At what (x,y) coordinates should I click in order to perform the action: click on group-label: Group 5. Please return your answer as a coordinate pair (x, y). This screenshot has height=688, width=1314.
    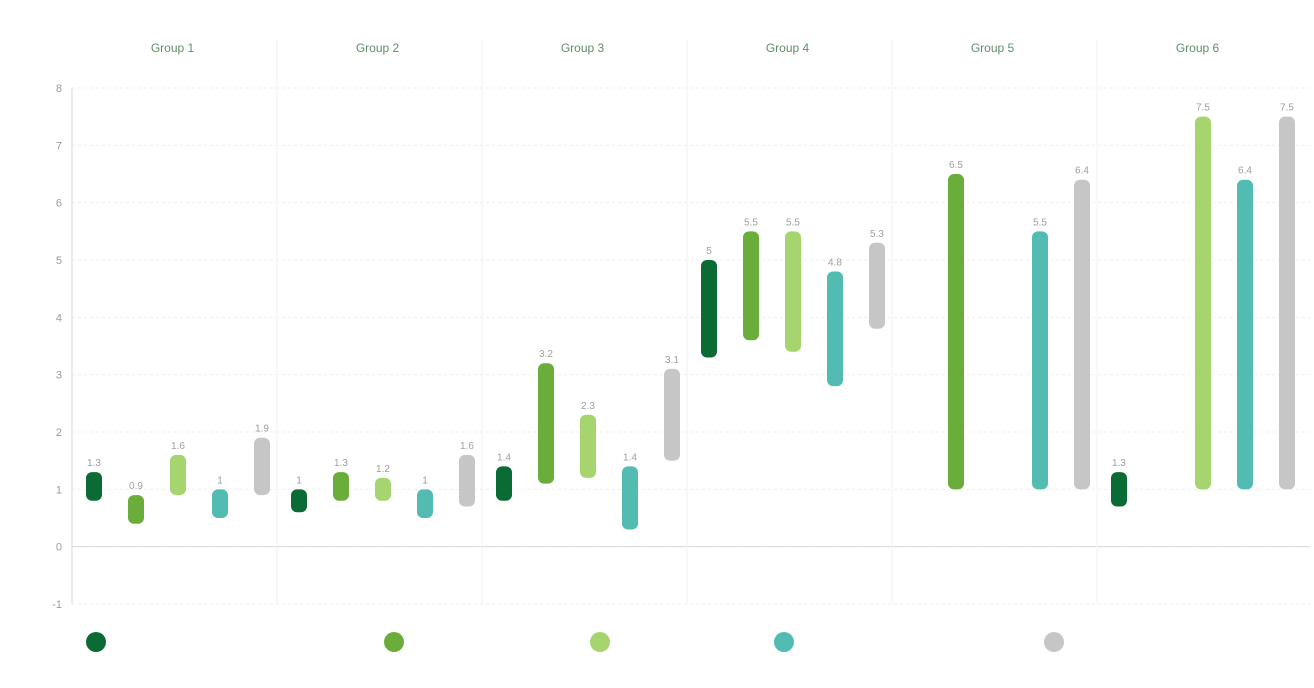
    Looking at the image, I should click on (993, 48).